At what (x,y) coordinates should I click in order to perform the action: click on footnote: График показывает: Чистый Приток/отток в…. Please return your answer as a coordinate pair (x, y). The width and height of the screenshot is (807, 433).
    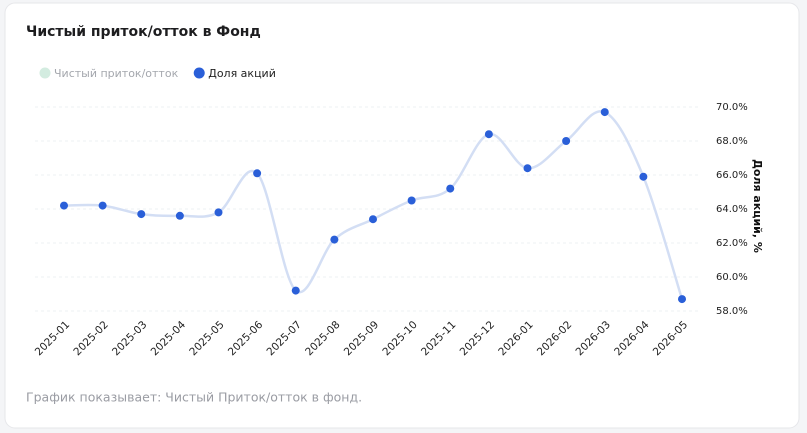
    Looking at the image, I should click on (194, 397).